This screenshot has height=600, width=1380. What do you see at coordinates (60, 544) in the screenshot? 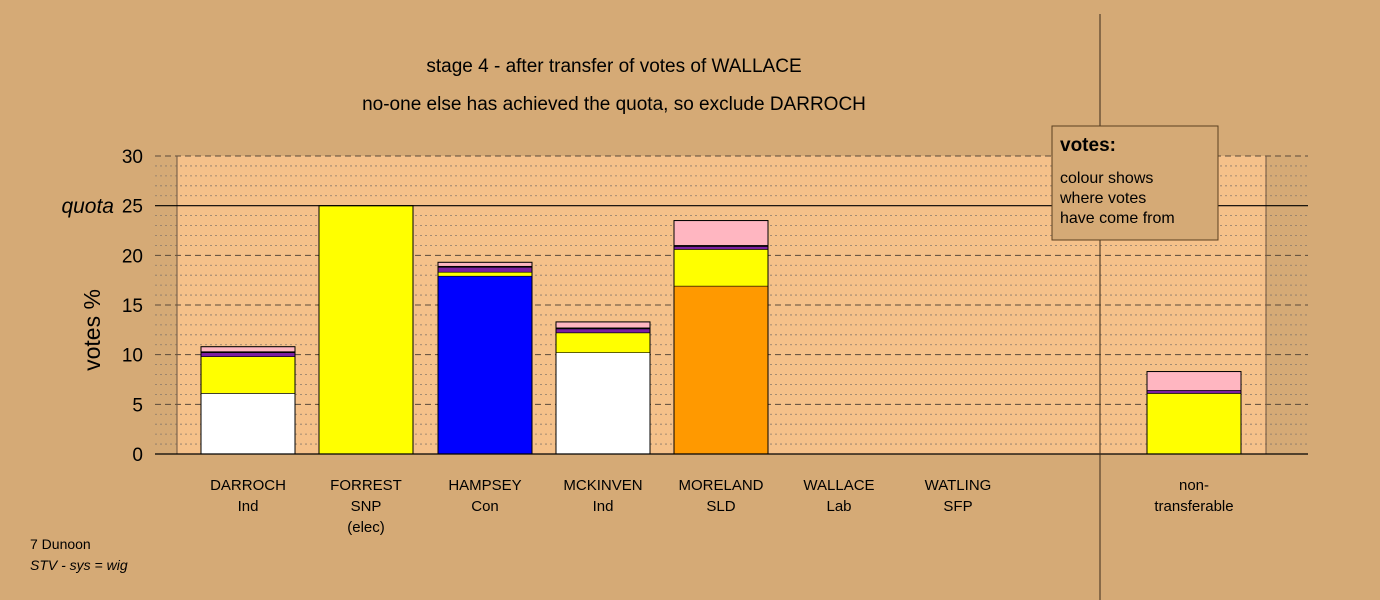
I see `ward-name: 7 Dunoon` at bounding box center [60, 544].